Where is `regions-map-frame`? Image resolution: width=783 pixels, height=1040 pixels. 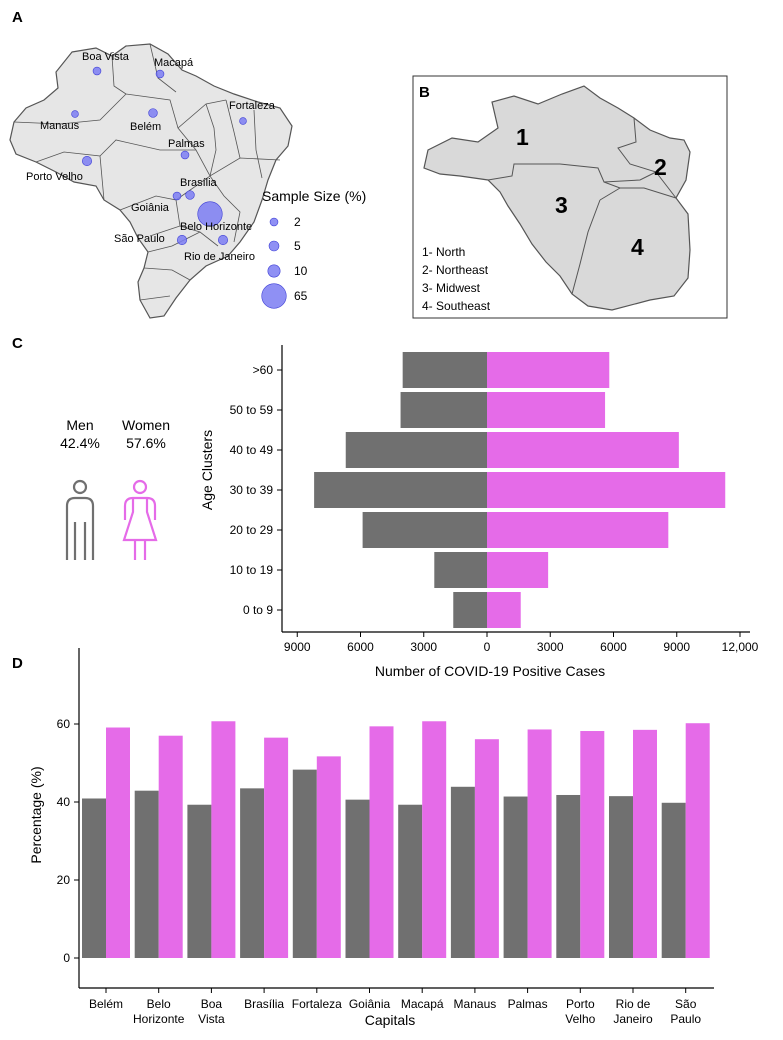 regions-map-frame is located at coordinates (570, 197).